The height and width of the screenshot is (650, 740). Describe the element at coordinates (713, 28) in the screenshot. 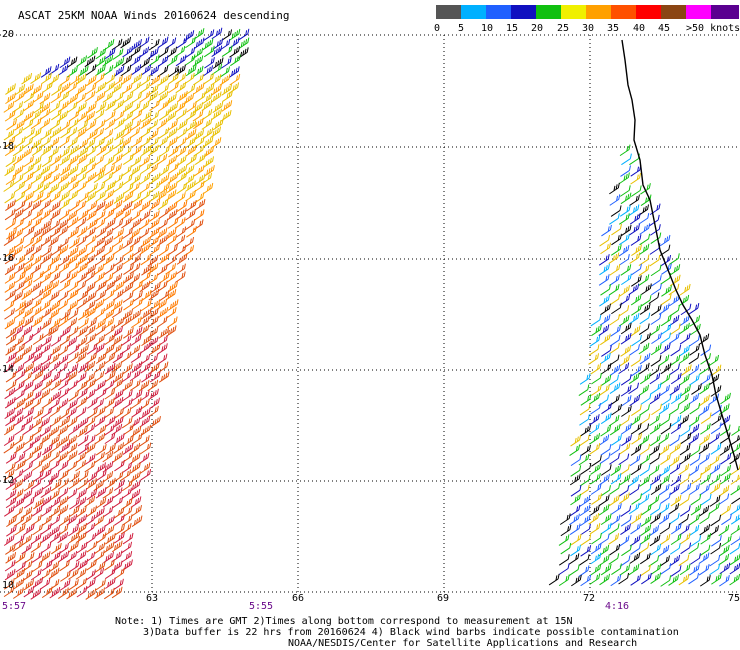

I see `legend-label-50: >50 knots` at that location.